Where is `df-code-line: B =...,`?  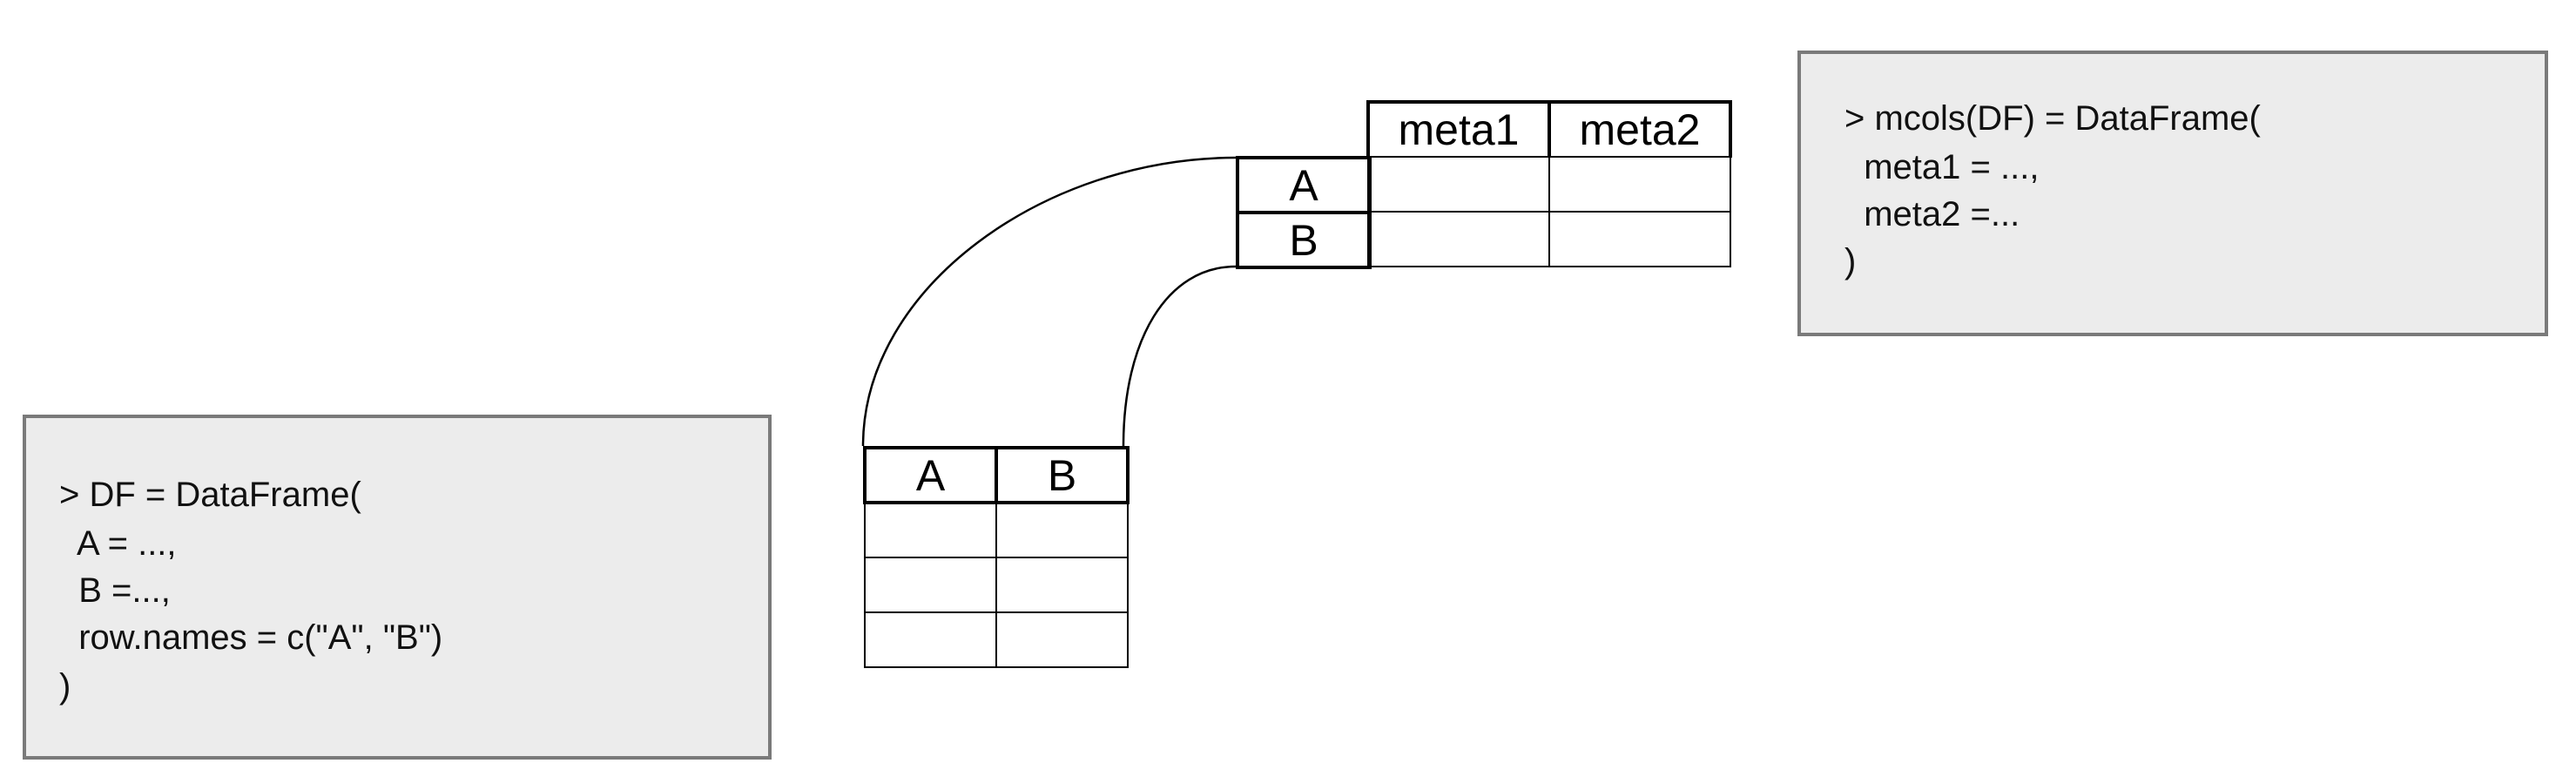 df-code-line: B =..., is located at coordinates (115, 590).